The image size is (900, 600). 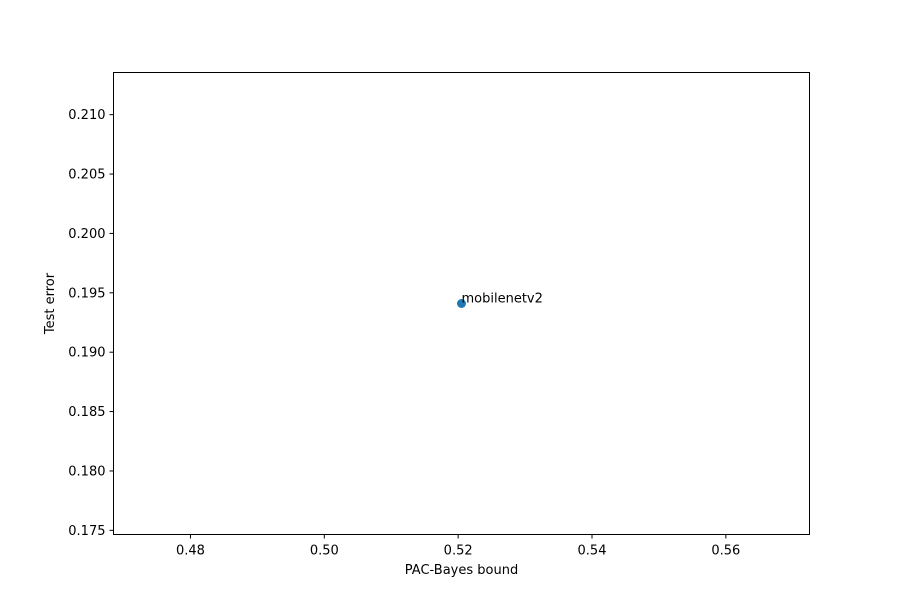 I want to click on y-tick-label: 0.180, so click(x=86, y=471).